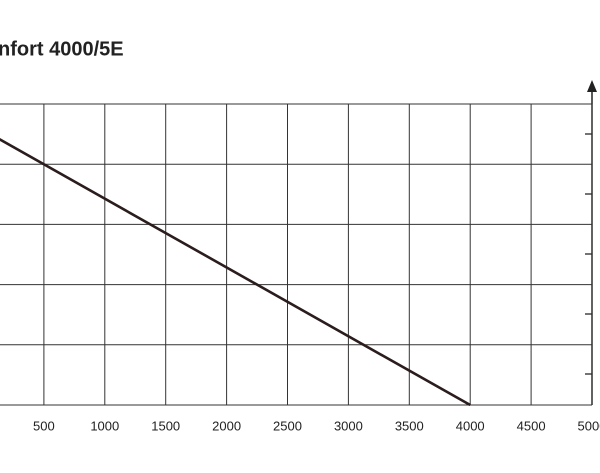 This screenshot has height=473, width=600. What do you see at coordinates (226, 425) in the screenshot?
I see `x-tick-label: 2000` at bounding box center [226, 425].